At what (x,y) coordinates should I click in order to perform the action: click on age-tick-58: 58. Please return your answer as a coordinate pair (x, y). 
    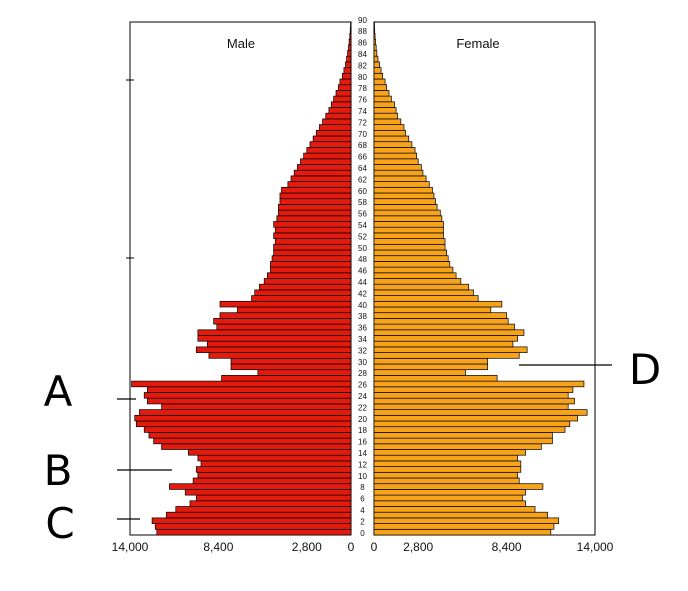
    Looking at the image, I should click on (362, 202).